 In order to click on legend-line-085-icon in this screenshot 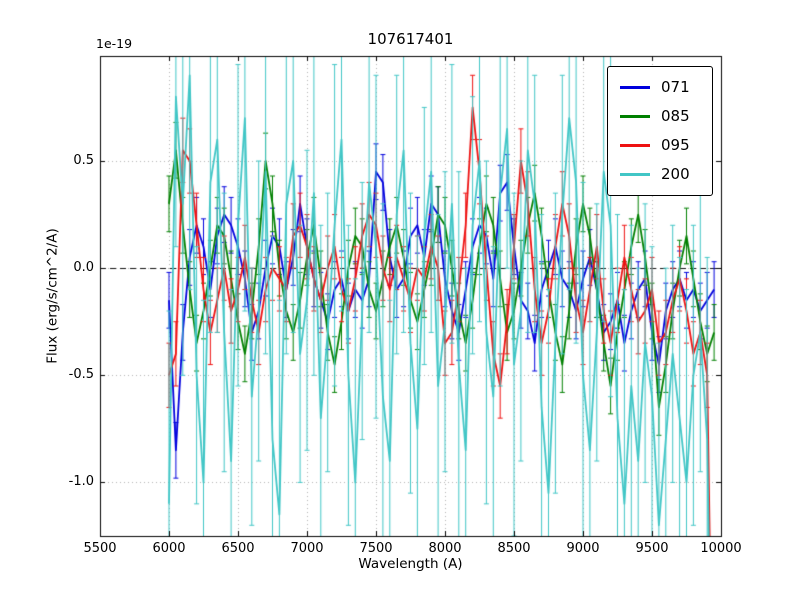, I will do `click(635, 116)`.